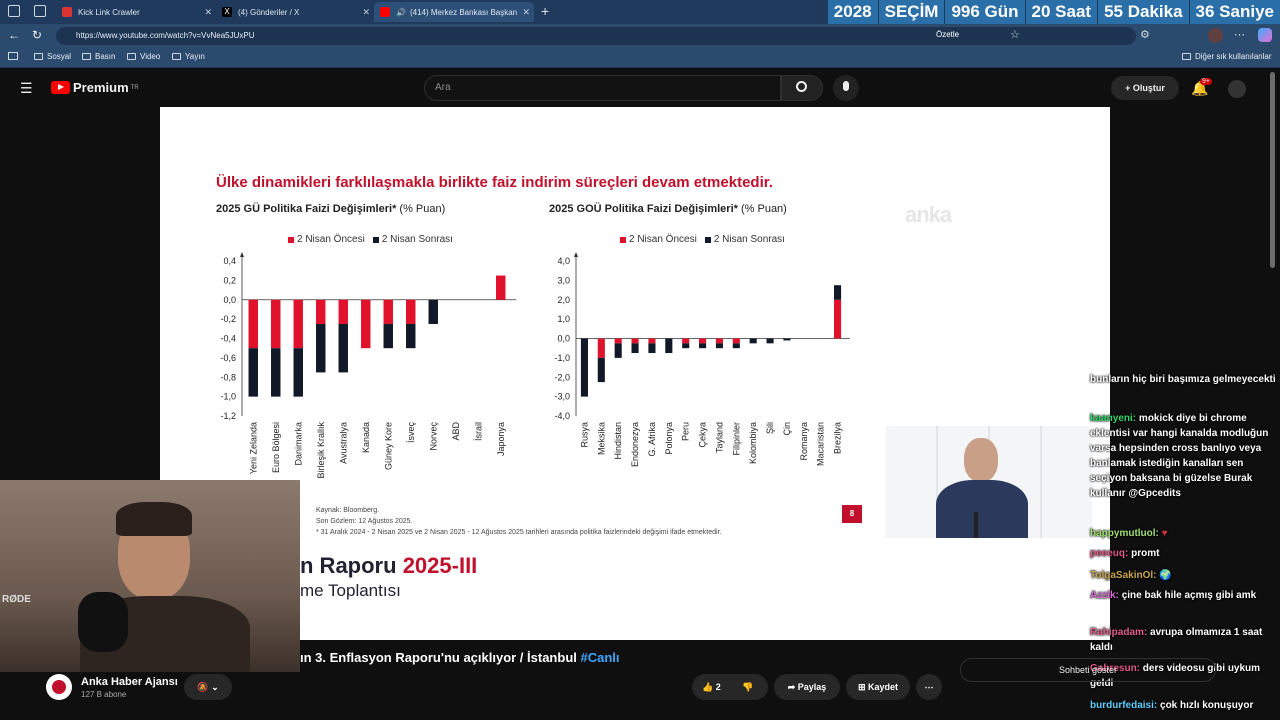  I want to click on chat-message: TolgaSakinOl: 🌍, so click(1183, 575).